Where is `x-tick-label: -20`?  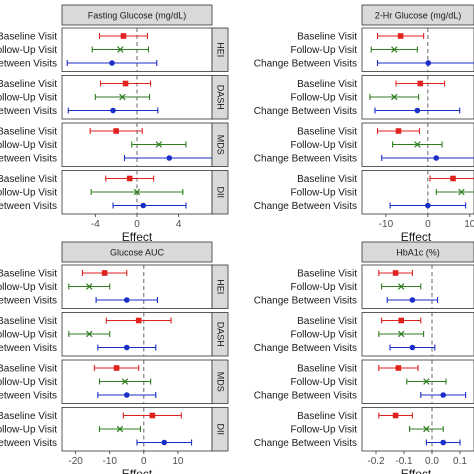 x-tick-label: -20 is located at coordinates (75, 461).